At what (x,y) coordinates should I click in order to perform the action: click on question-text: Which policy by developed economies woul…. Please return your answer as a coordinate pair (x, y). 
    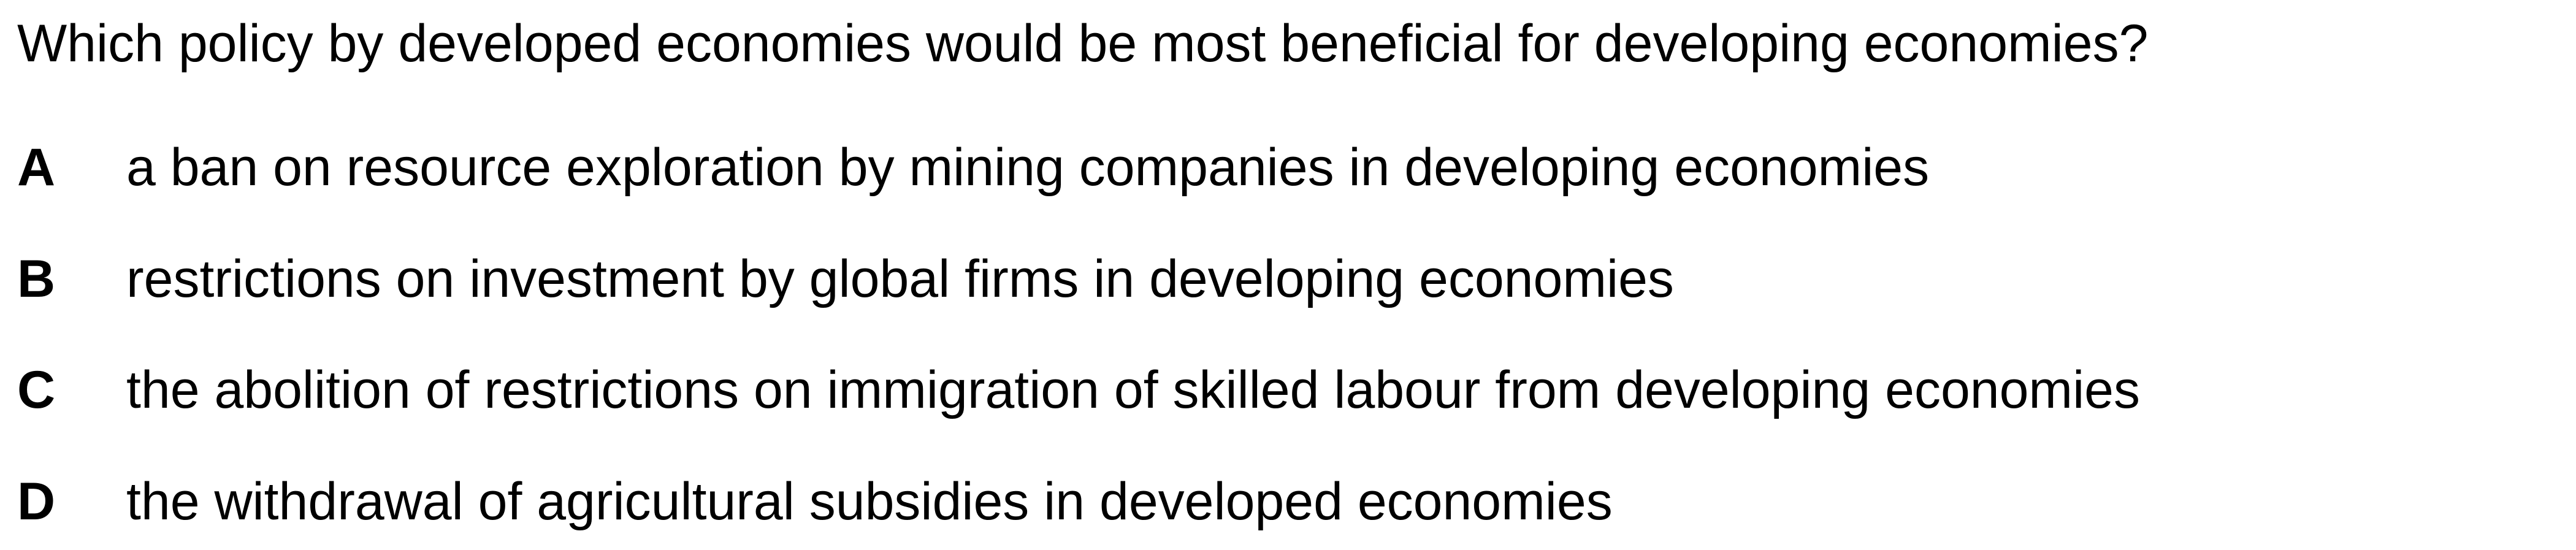
    Looking at the image, I should click on (1083, 43).